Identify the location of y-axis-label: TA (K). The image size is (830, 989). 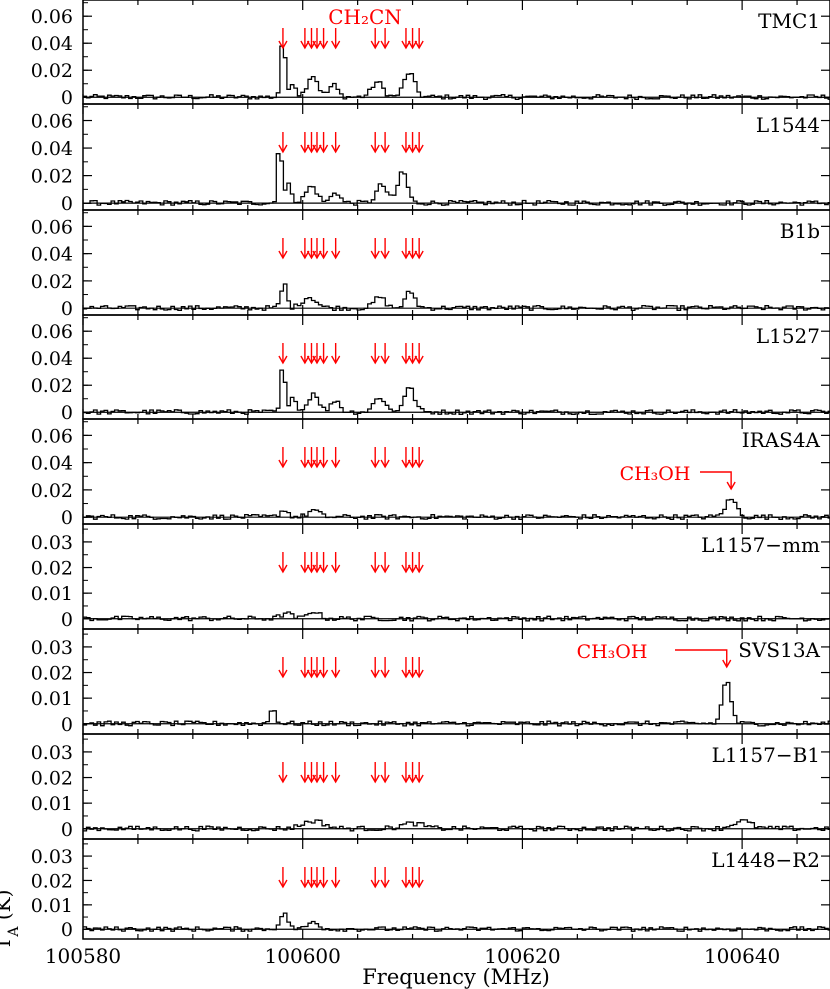
(11, 920).